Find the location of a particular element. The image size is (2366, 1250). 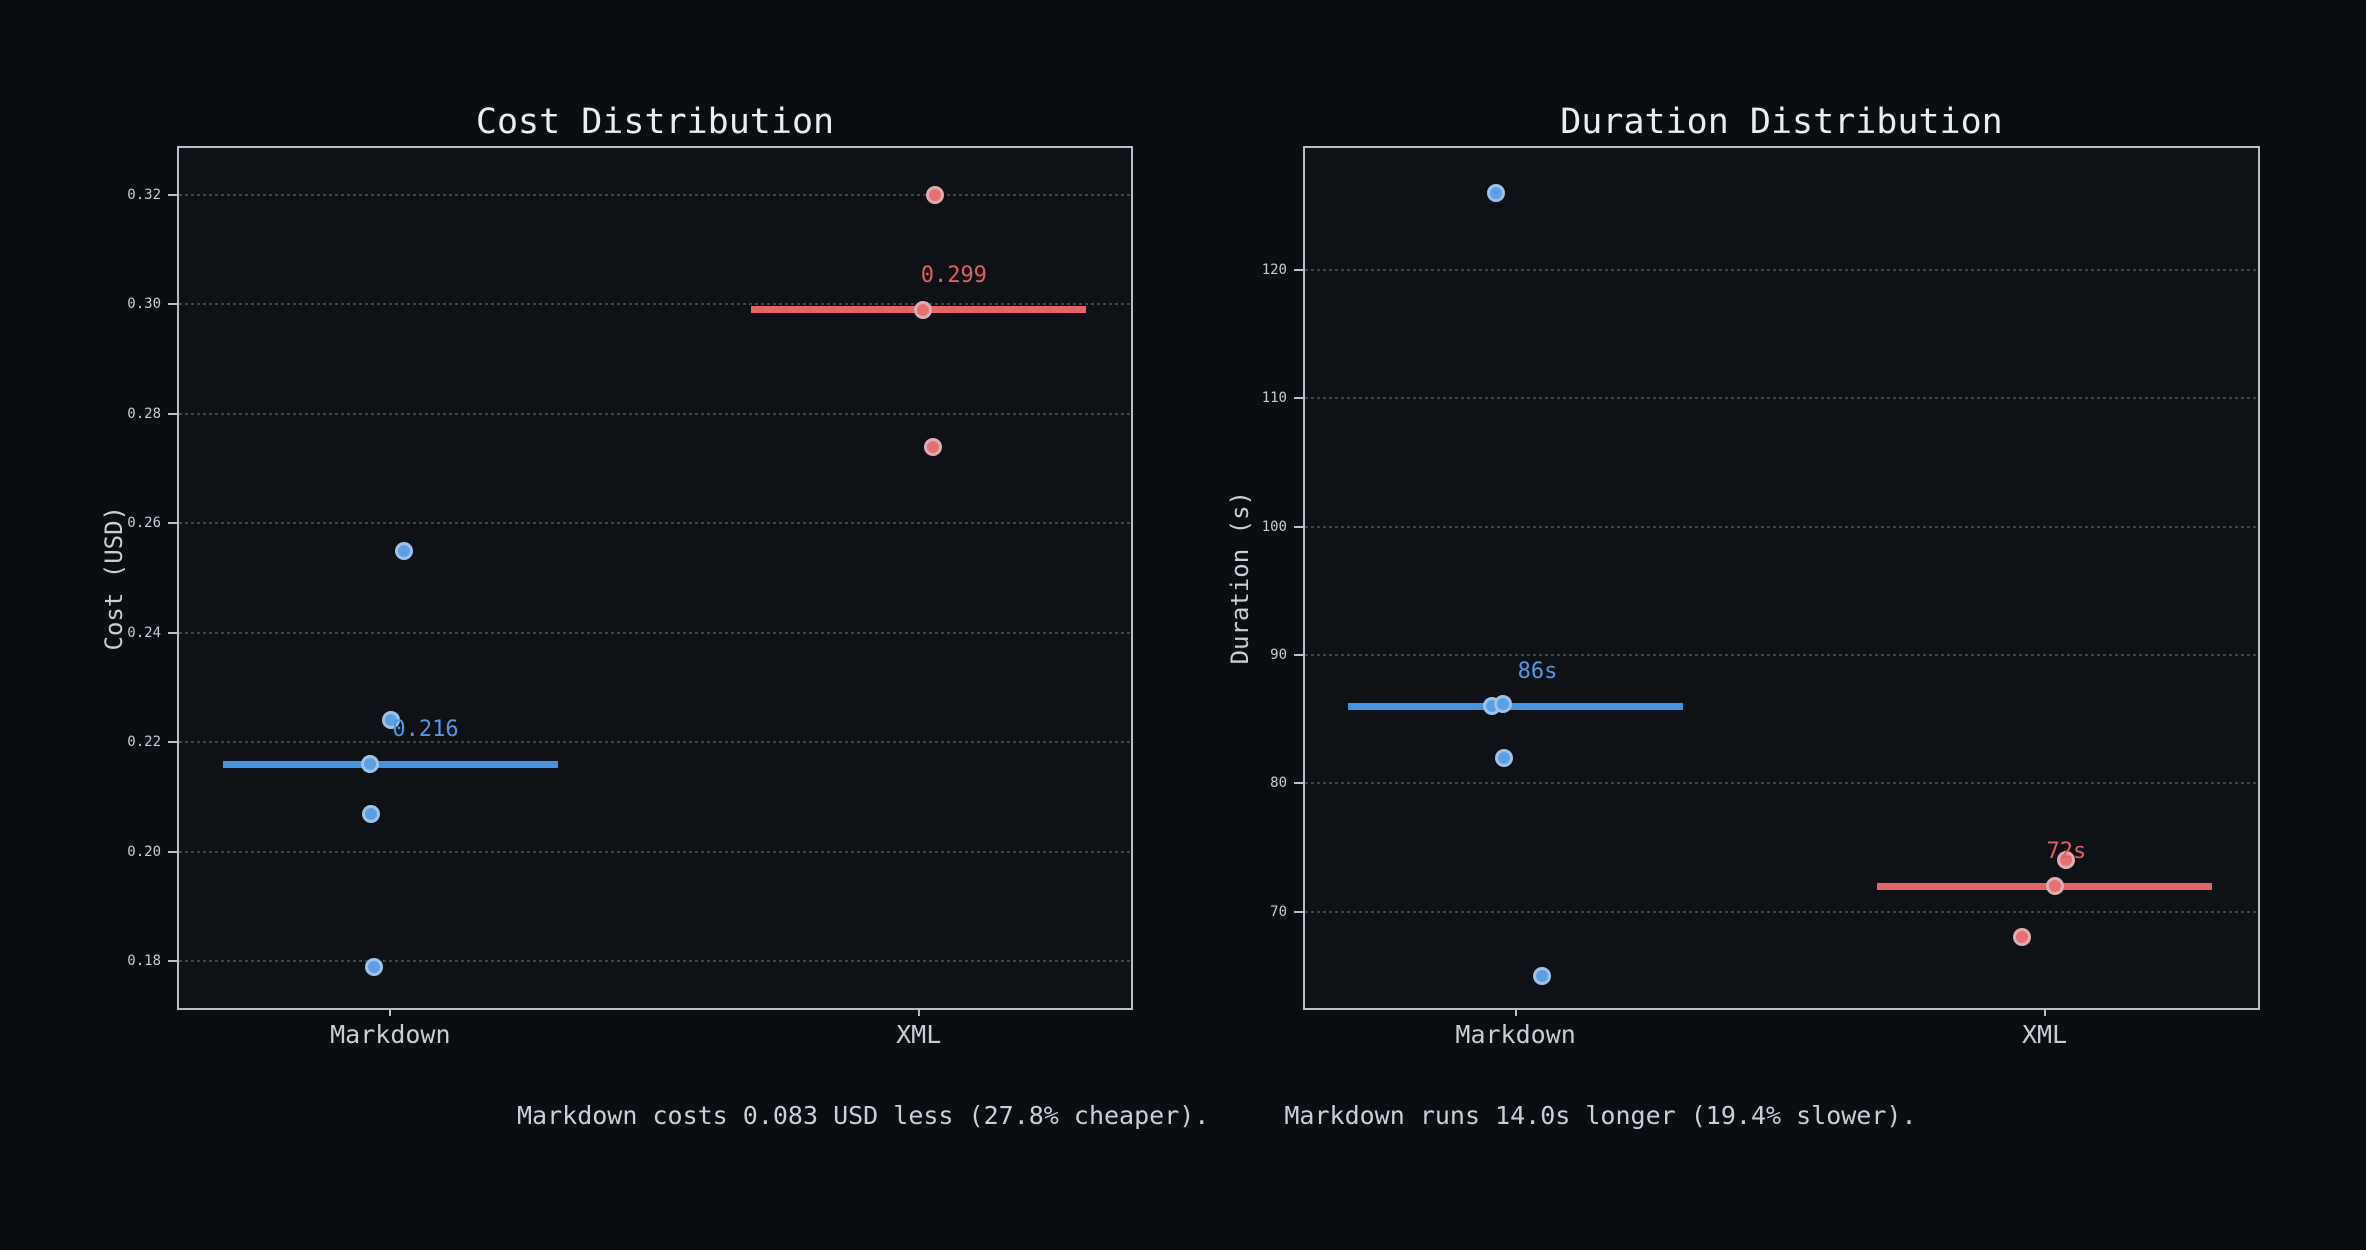

cost-y-axis-label: Cost (USD) is located at coordinates (114, 578).